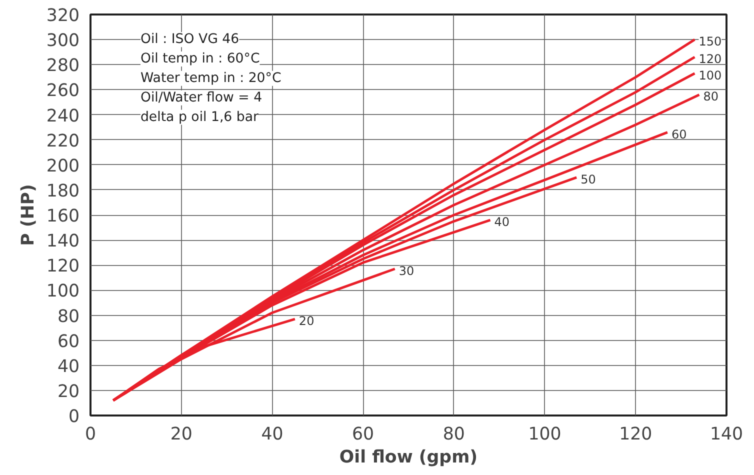 The width and height of the screenshot is (754, 475). Describe the element at coordinates (727, 434) in the screenshot. I see `x-tick-label: 140` at that location.